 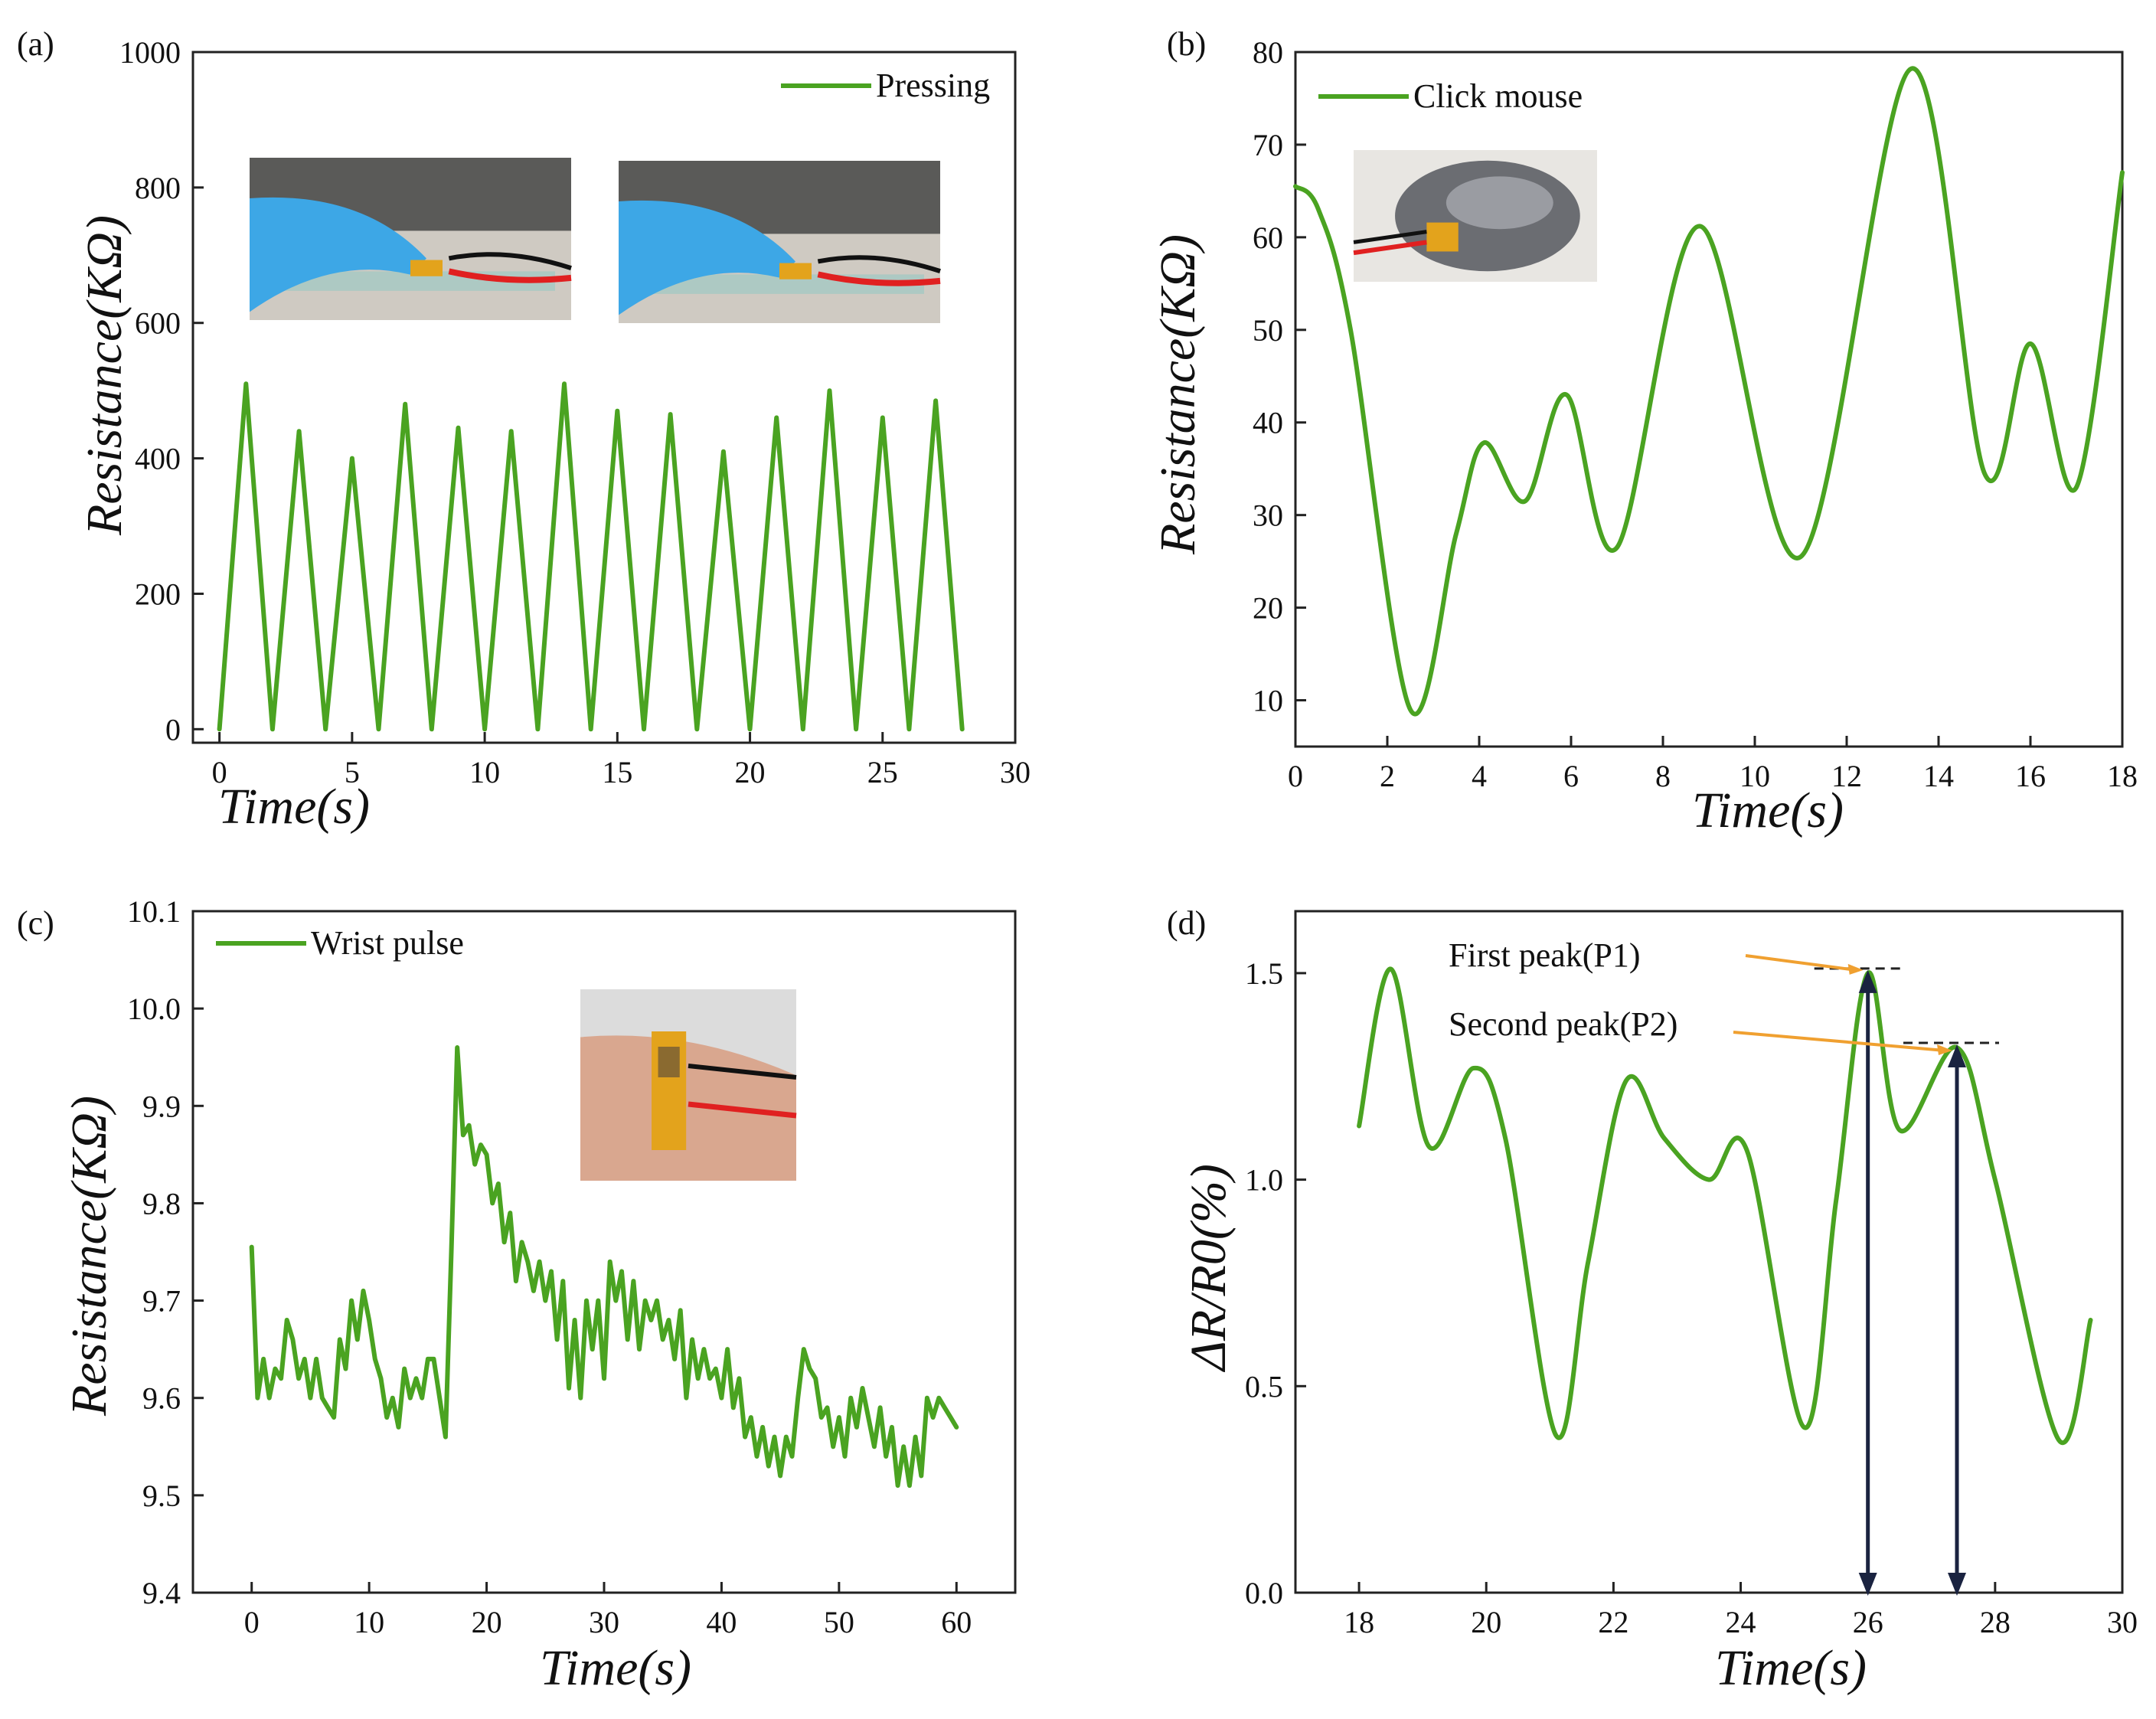 I want to click on y-tick-label: 10.1, so click(x=154, y=912).